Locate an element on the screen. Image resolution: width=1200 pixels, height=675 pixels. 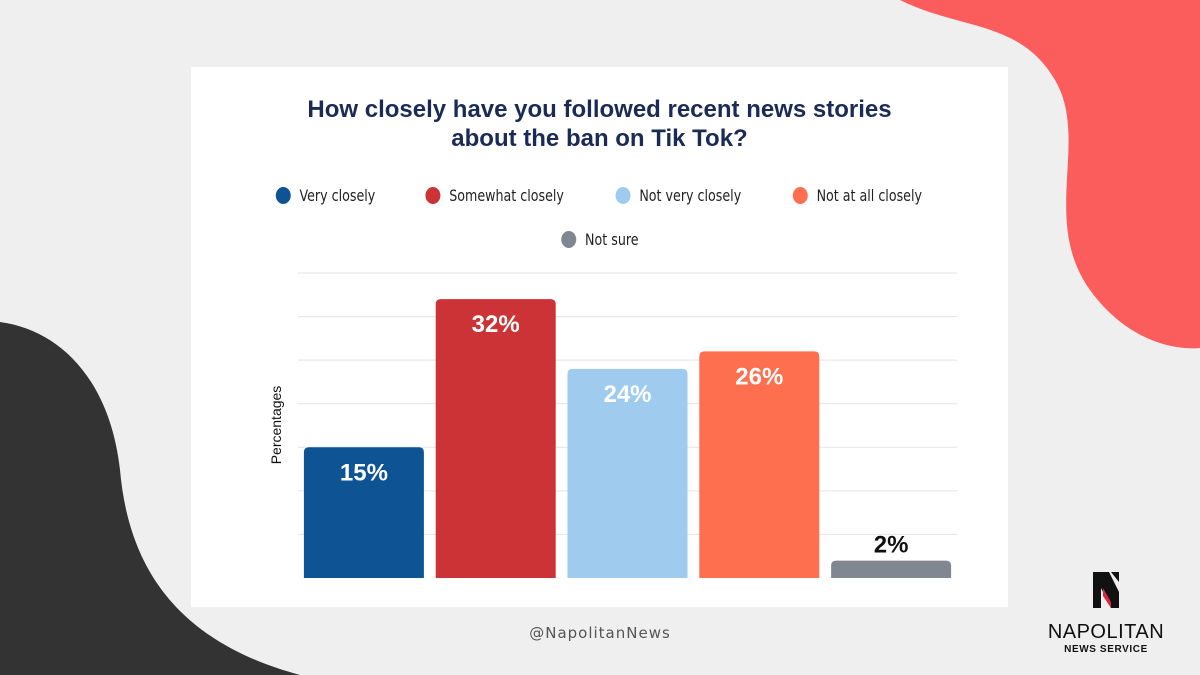
legend-item-not-at-all-closely: Not at all closely is located at coordinates (857, 195).